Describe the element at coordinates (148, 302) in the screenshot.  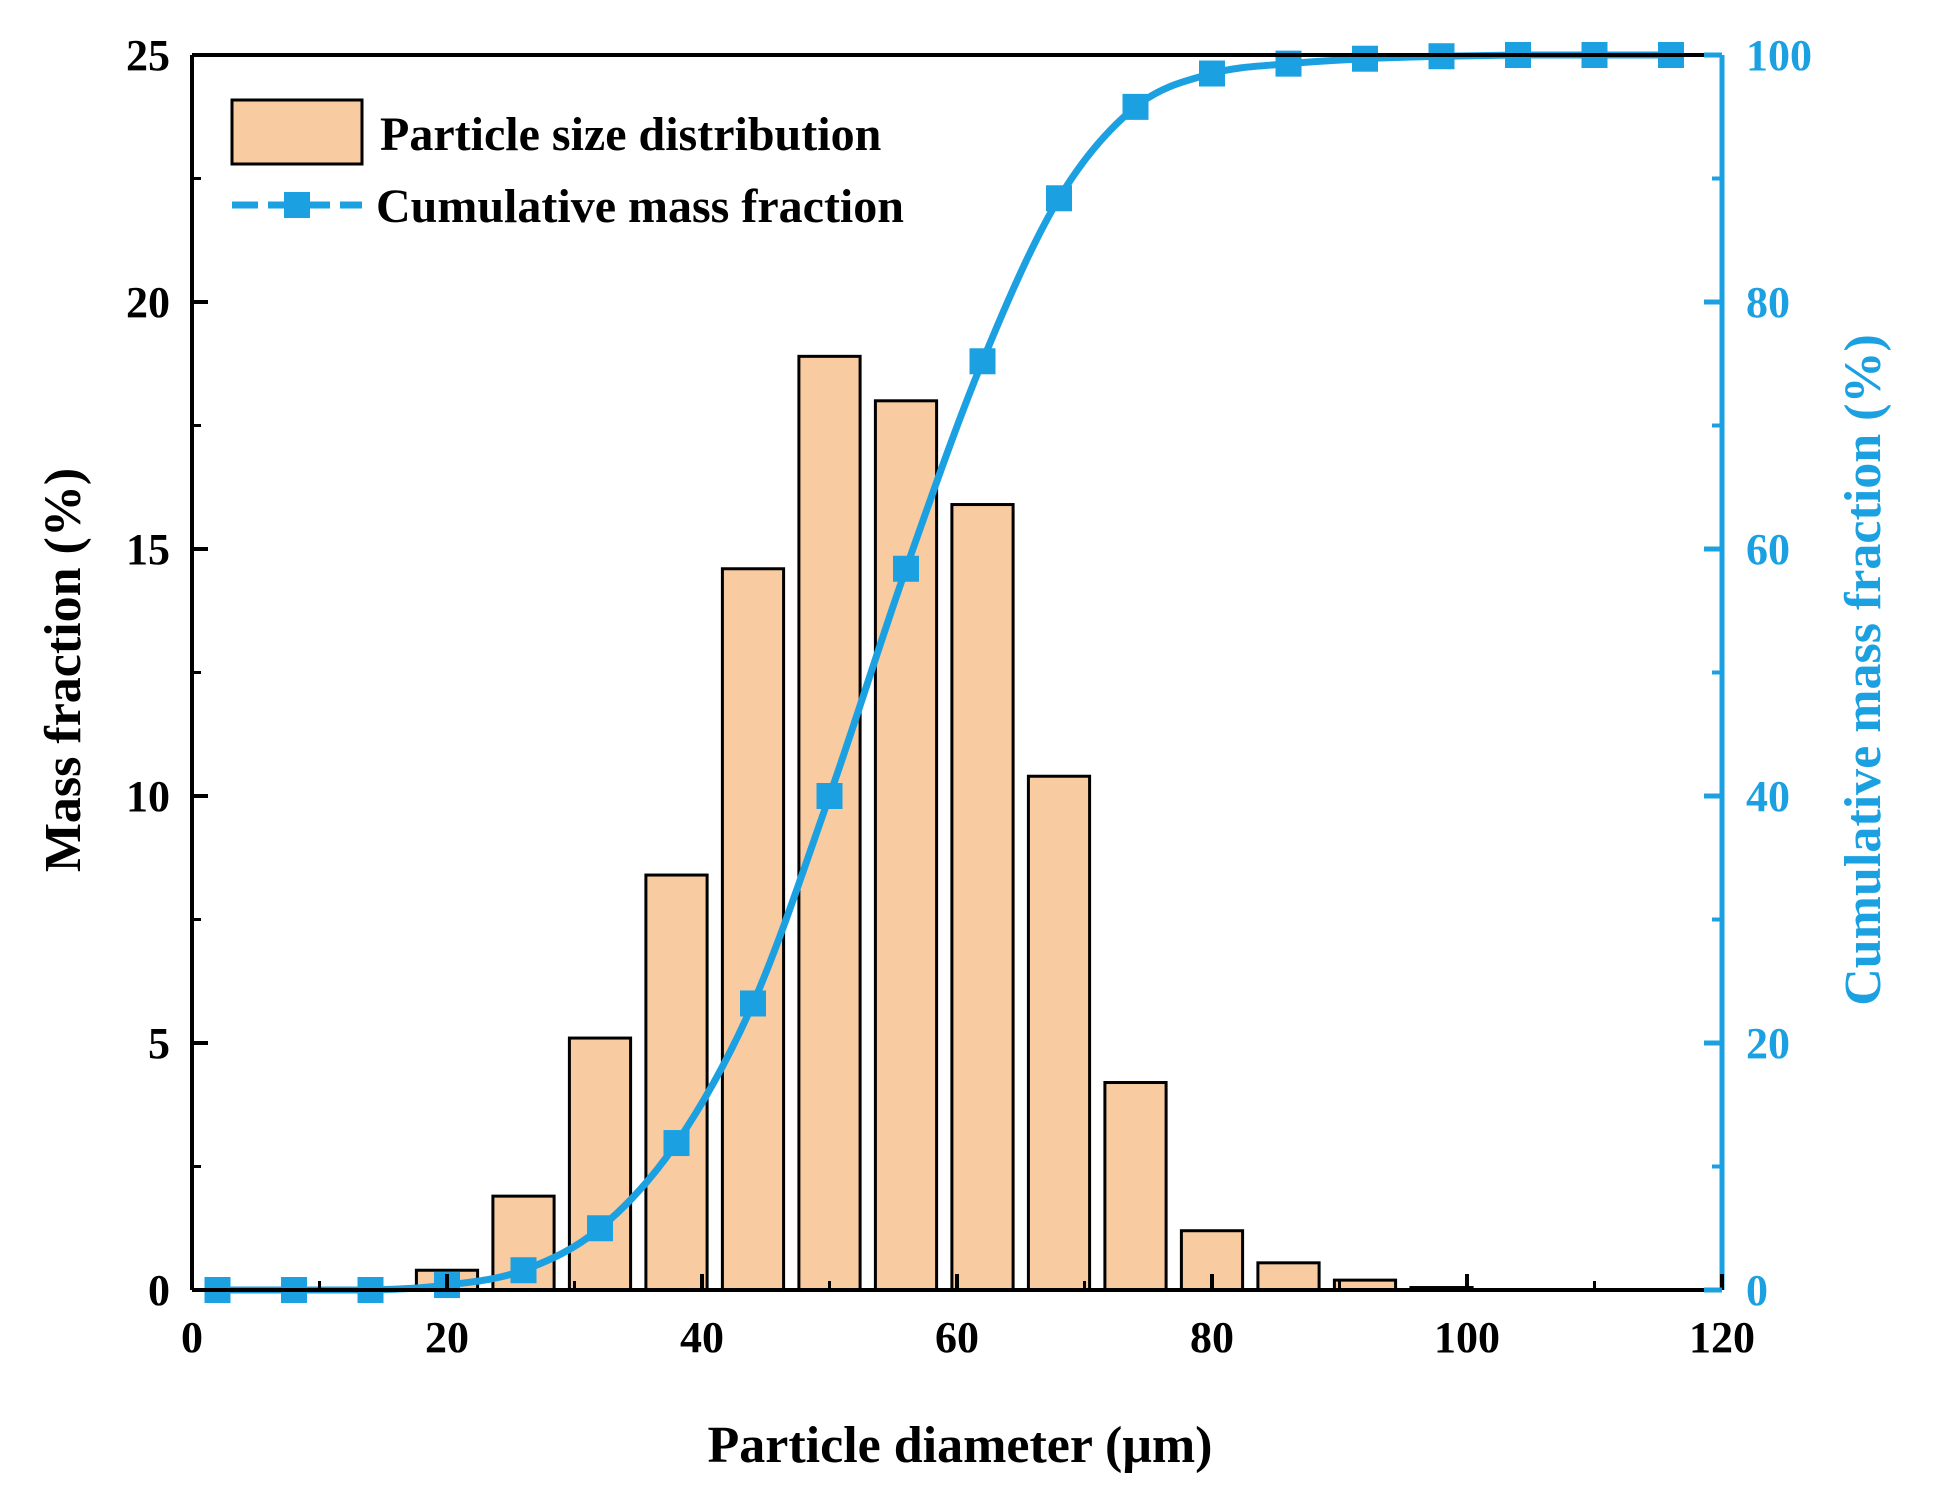
I see `y-left-tick-label: 20` at that location.